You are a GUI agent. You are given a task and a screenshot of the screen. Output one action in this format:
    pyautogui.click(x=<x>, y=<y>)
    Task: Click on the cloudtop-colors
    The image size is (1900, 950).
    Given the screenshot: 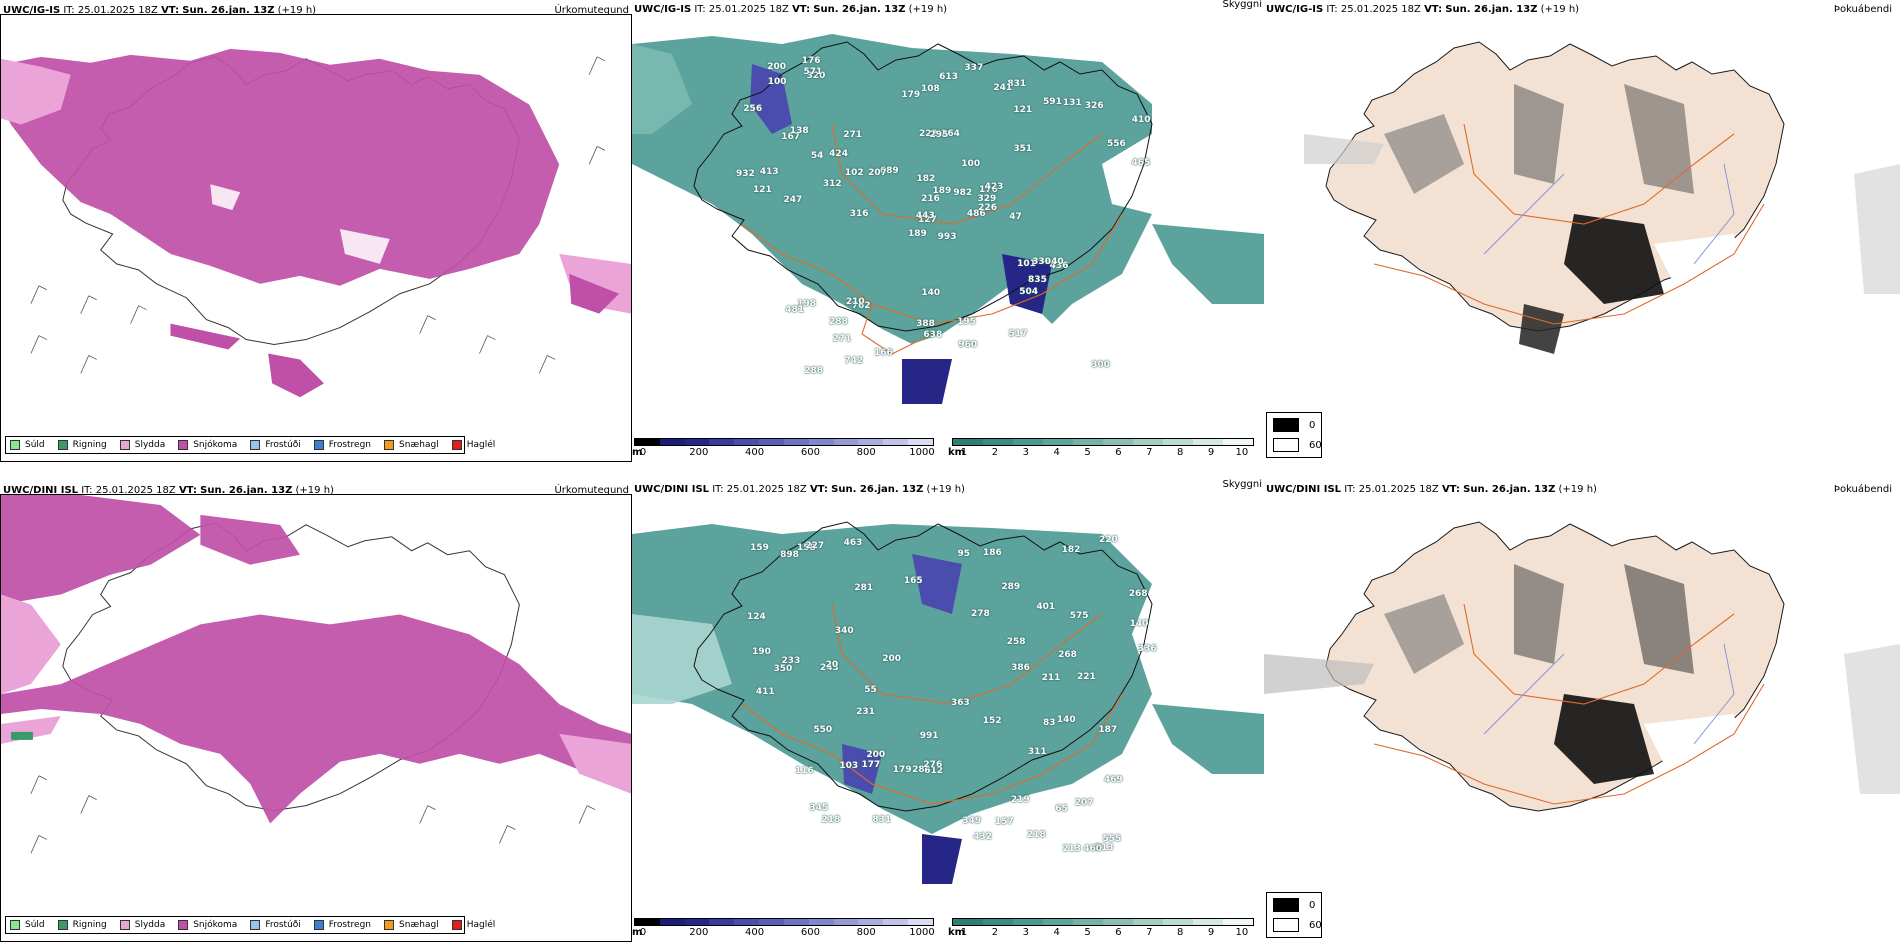 What is the action you would take?
    pyautogui.click(x=784, y=442)
    